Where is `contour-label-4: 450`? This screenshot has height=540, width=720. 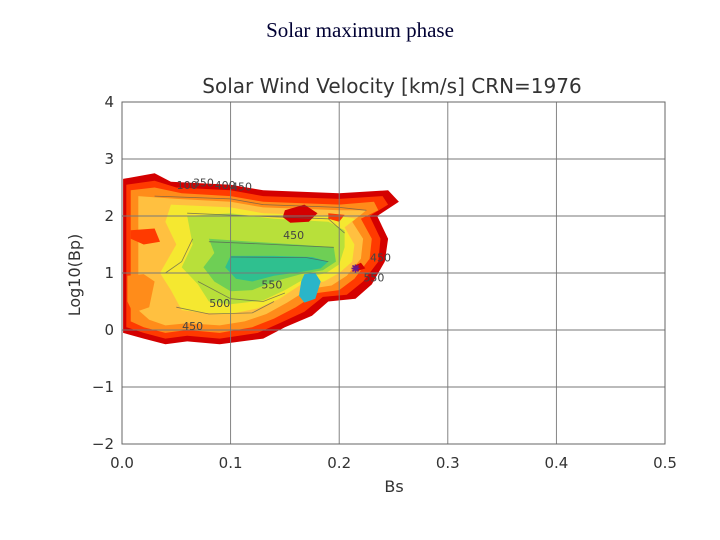 contour-label-4: 450 is located at coordinates (293, 235).